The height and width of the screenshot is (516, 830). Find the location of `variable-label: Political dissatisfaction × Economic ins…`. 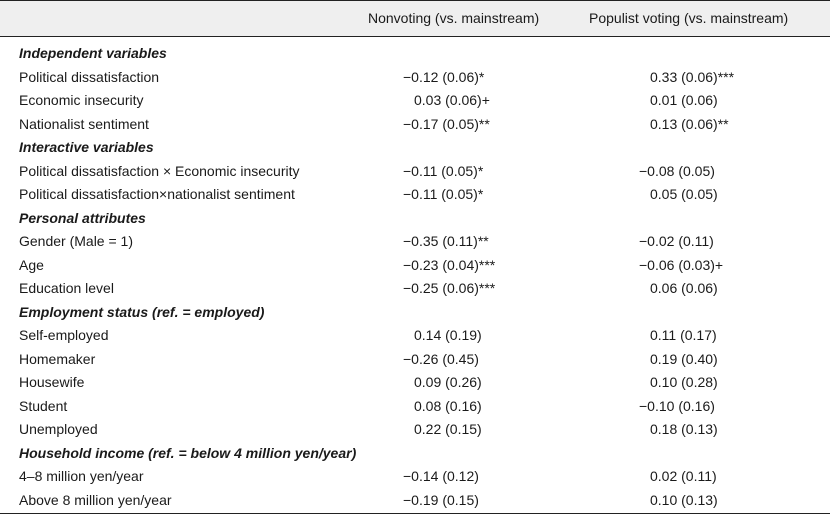

variable-label: Political dissatisfaction × Economic ins… is located at coordinates (159, 170).